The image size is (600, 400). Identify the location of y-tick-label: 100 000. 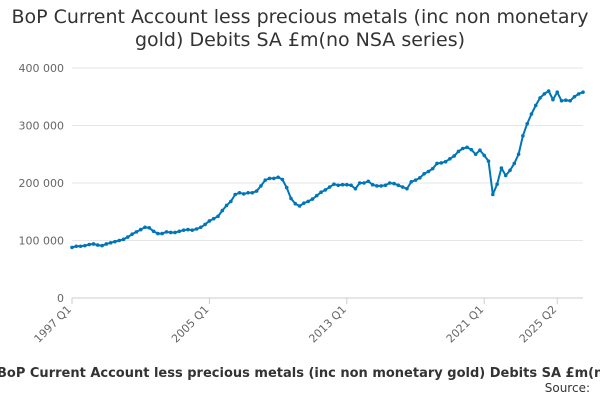
(42, 241).